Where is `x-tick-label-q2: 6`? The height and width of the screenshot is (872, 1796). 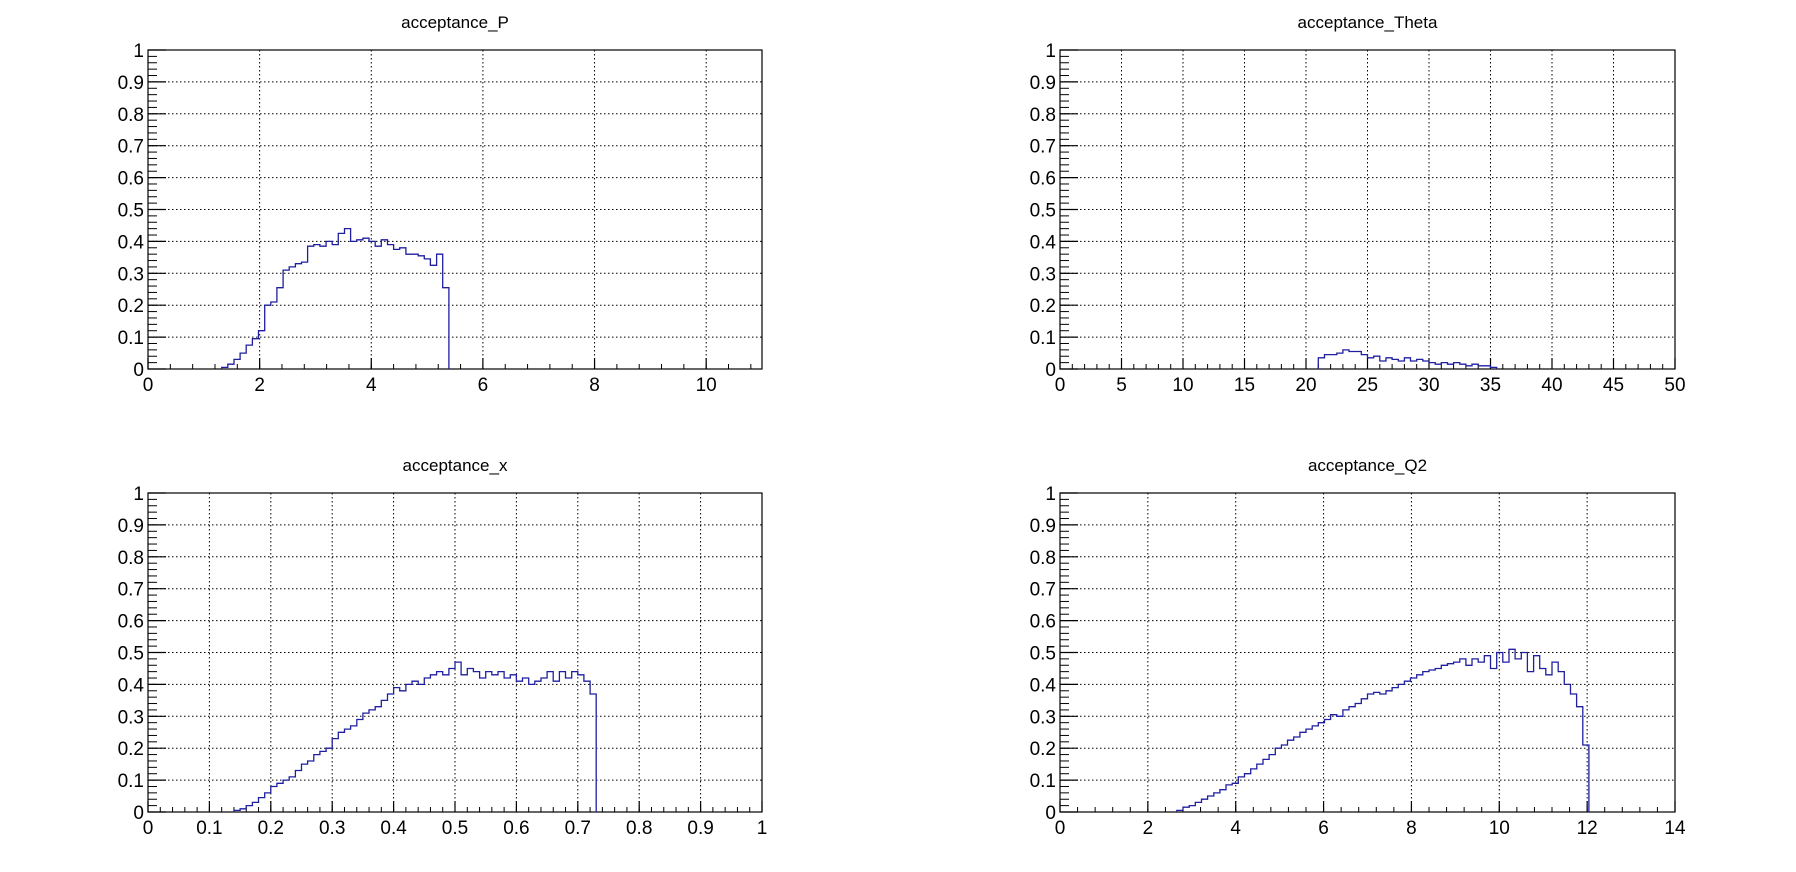
x-tick-label-q2: 6 is located at coordinates (1323, 828).